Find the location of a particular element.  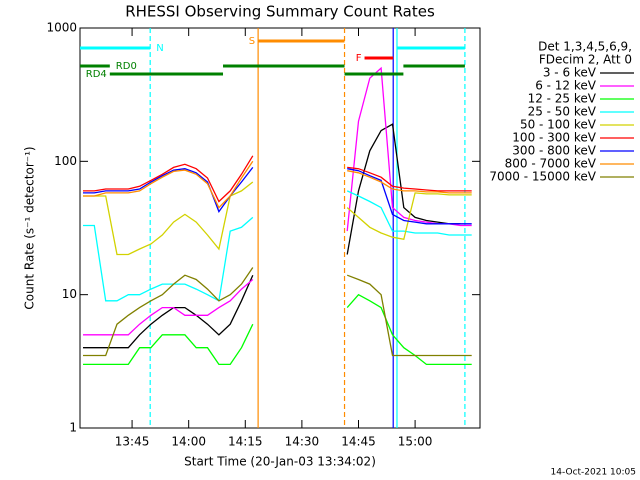

legend-label: 6 - 12 keV is located at coordinates (566, 86).